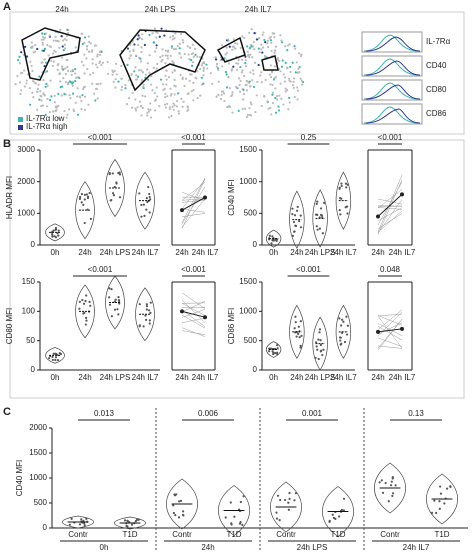 The image size is (474, 559). What do you see at coordinates (390, 269) in the screenshot?
I see `p-value: 0.048` at bounding box center [390, 269].